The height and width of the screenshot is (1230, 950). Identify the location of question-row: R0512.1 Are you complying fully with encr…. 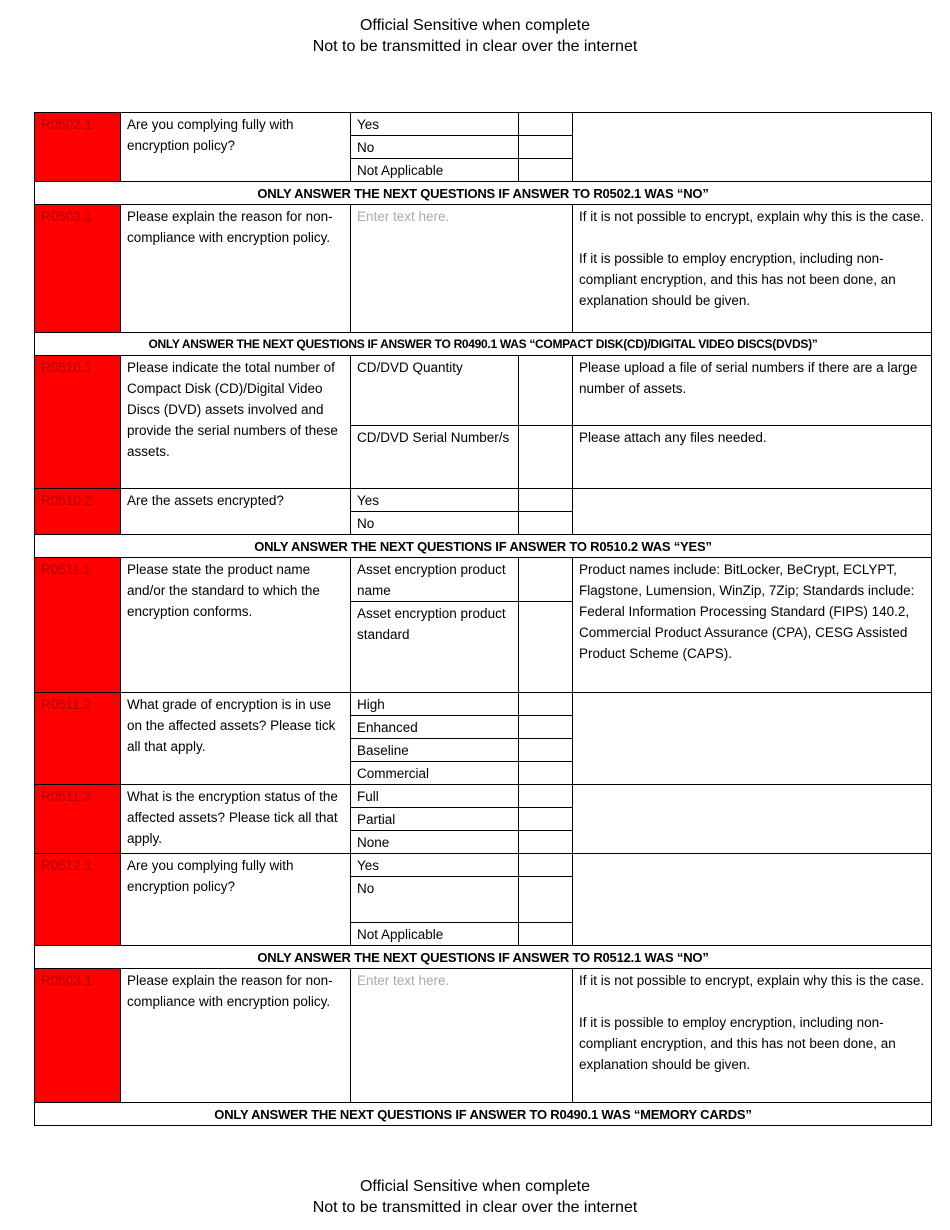
(483, 899).